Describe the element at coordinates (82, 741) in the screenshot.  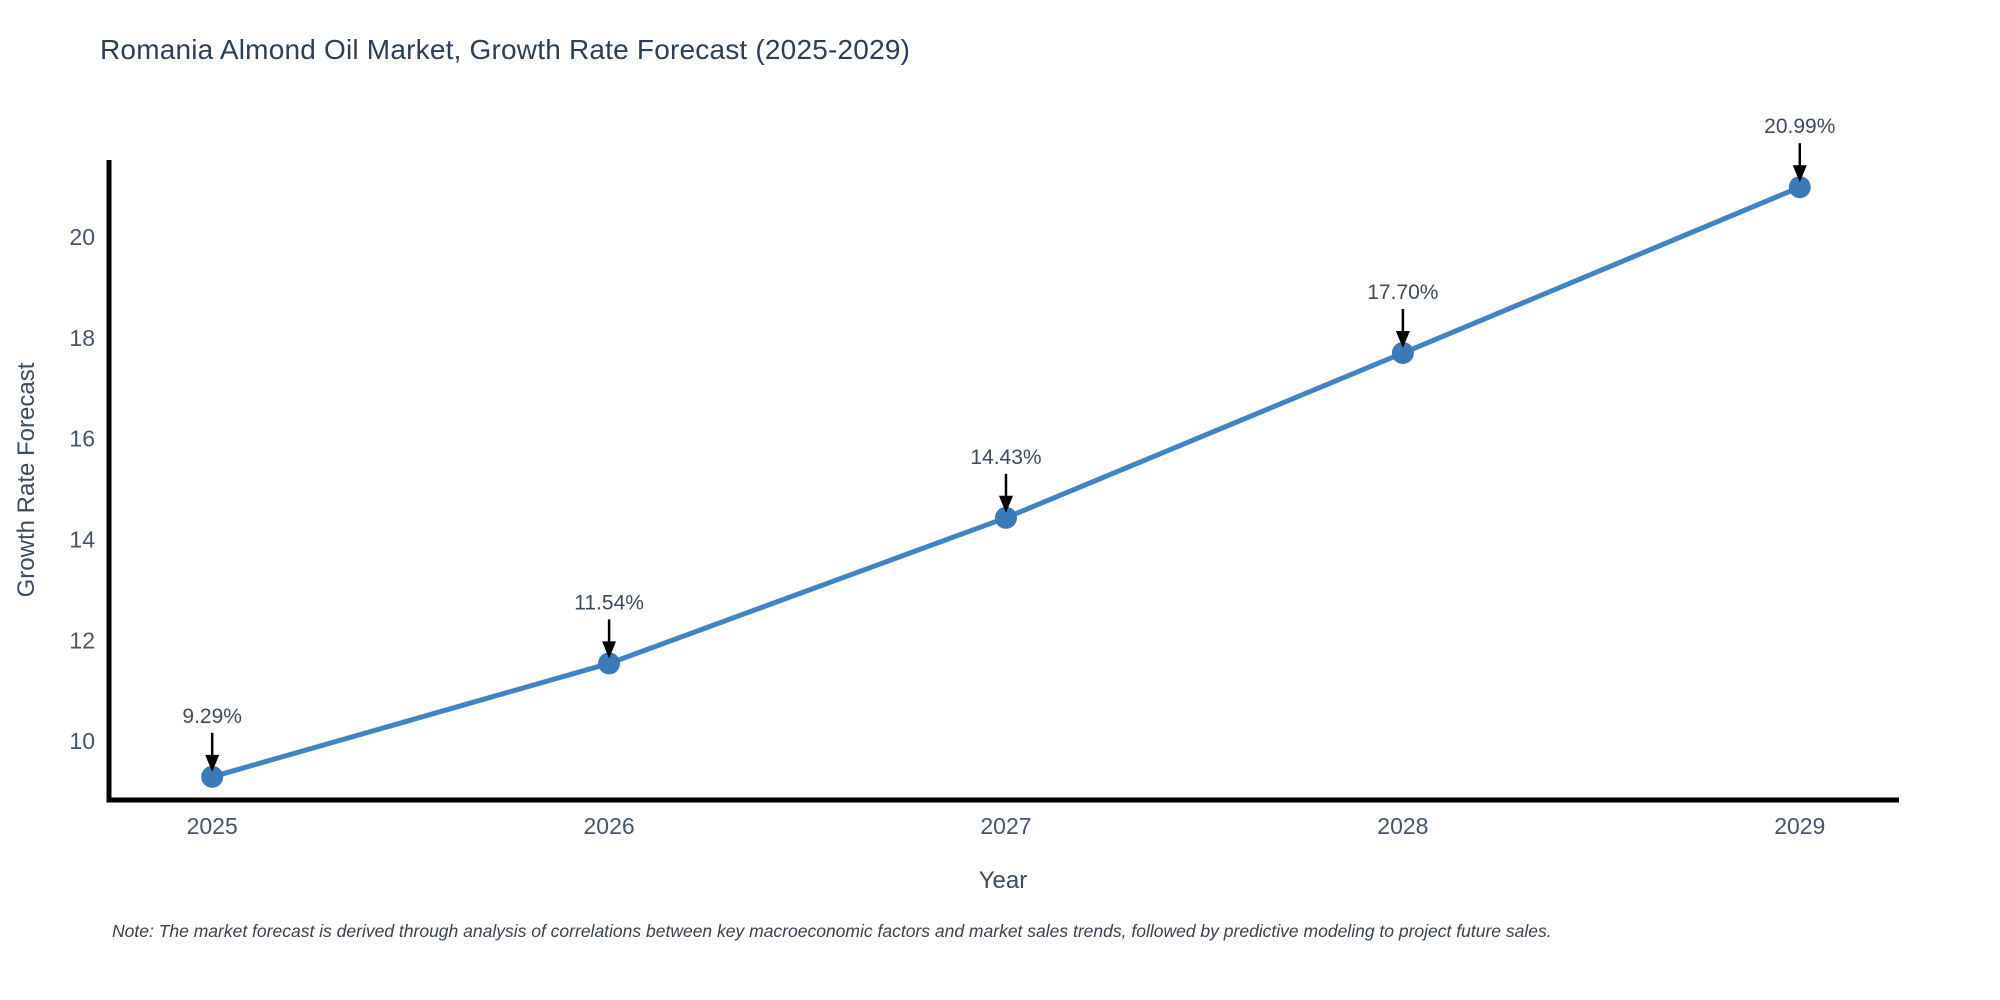
I see `y-tick-label: 10` at that location.